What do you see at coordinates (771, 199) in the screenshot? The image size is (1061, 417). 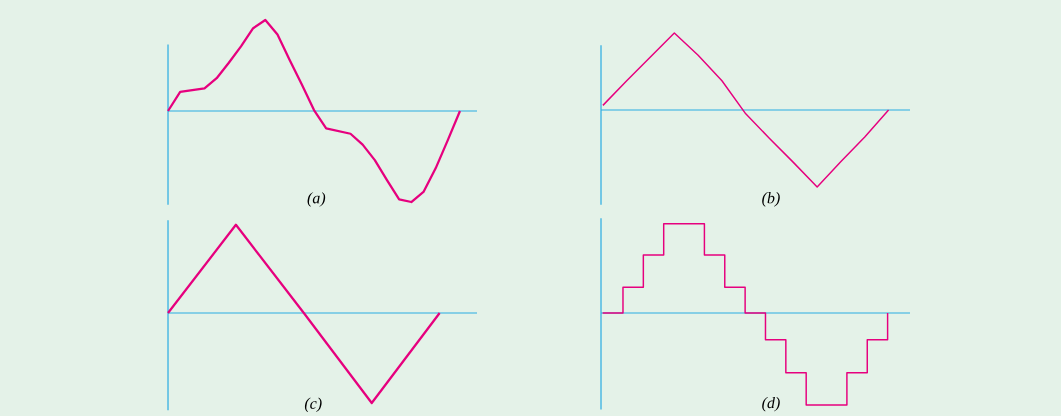 I see `text: (b)` at bounding box center [771, 199].